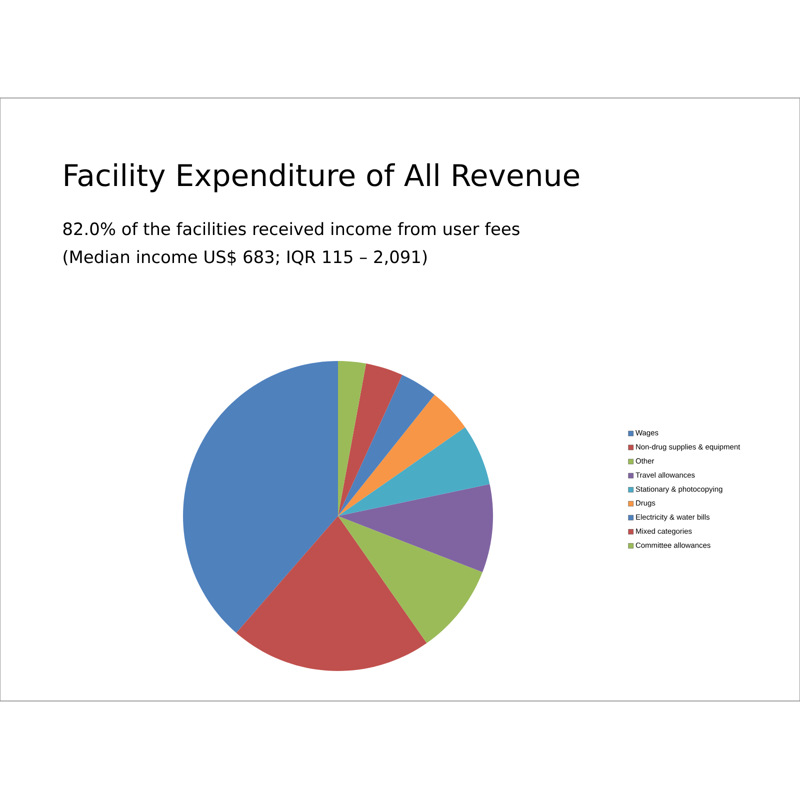 The width and height of the screenshot is (800, 800). What do you see at coordinates (291, 229) in the screenshot?
I see `chart-subtitle: 82.0% of the facilities received income from user fees` at bounding box center [291, 229].